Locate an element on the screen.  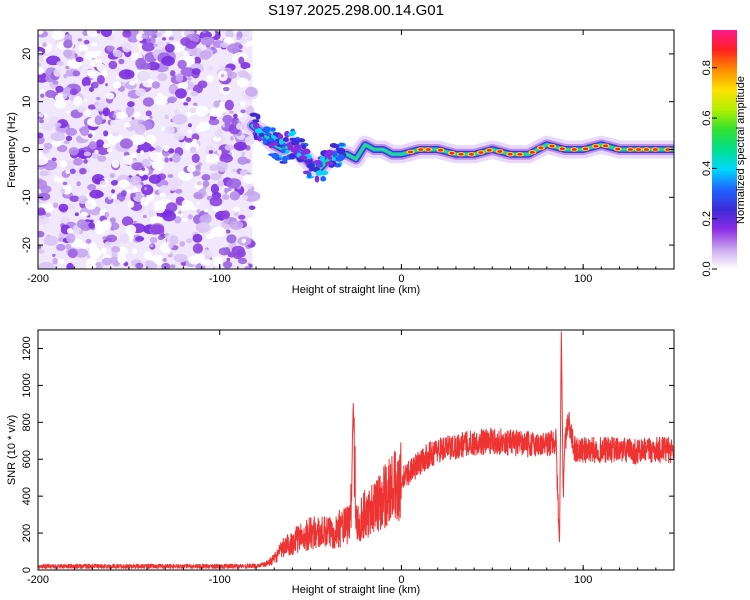
y-tick-label: -20 is located at coordinates (27, 245).